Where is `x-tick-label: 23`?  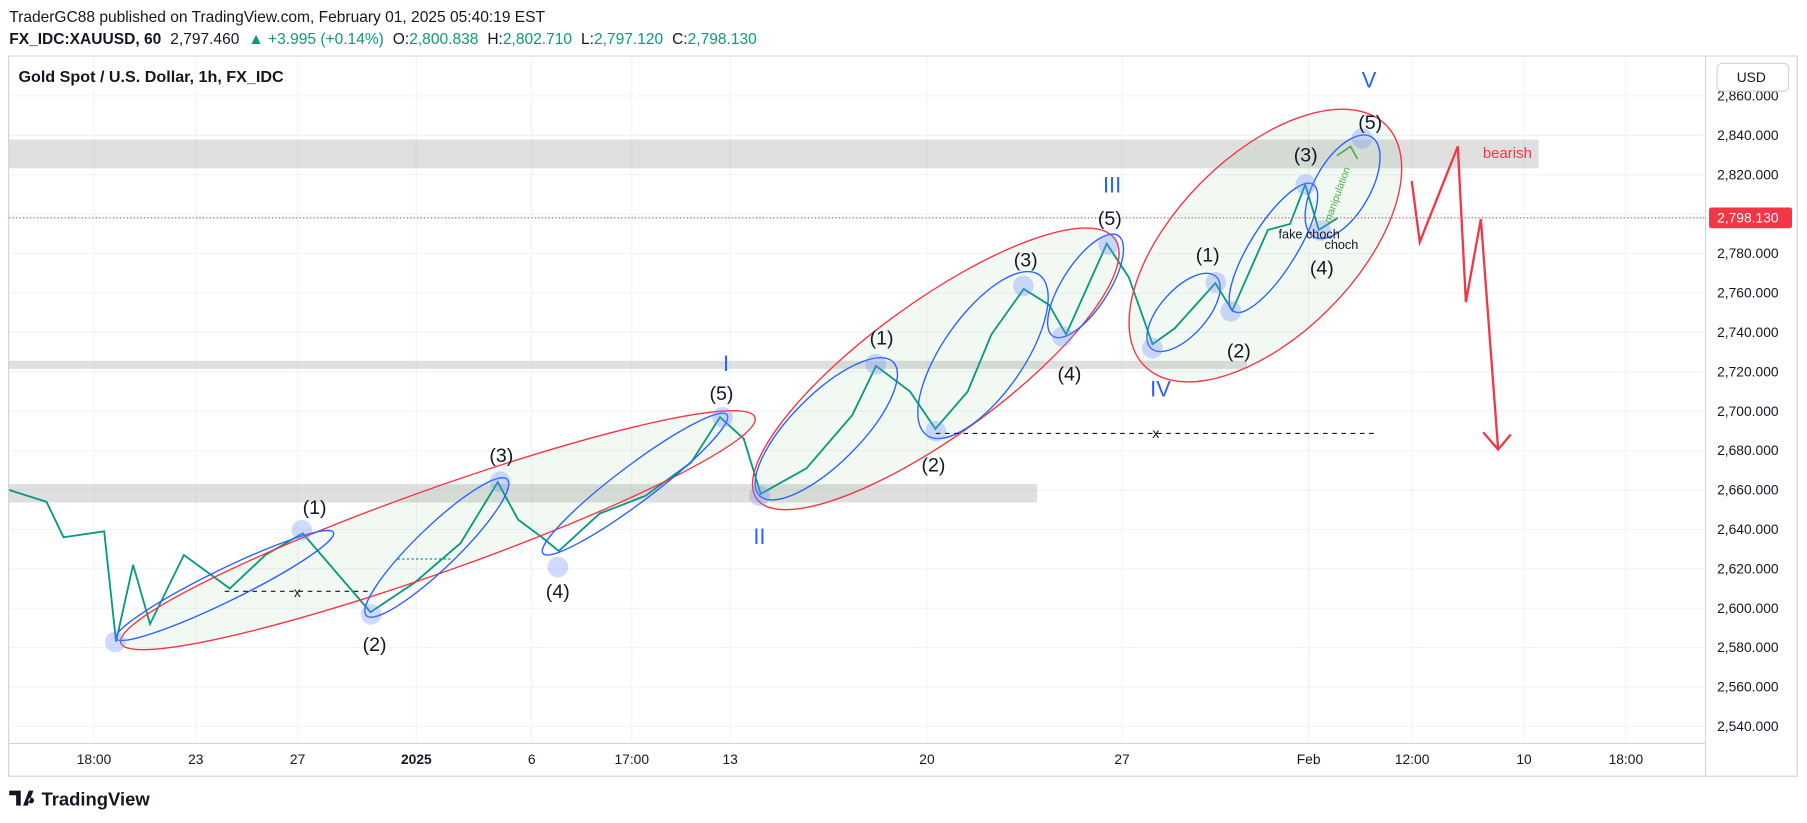 x-tick-label: 23 is located at coordinates (196, 759).